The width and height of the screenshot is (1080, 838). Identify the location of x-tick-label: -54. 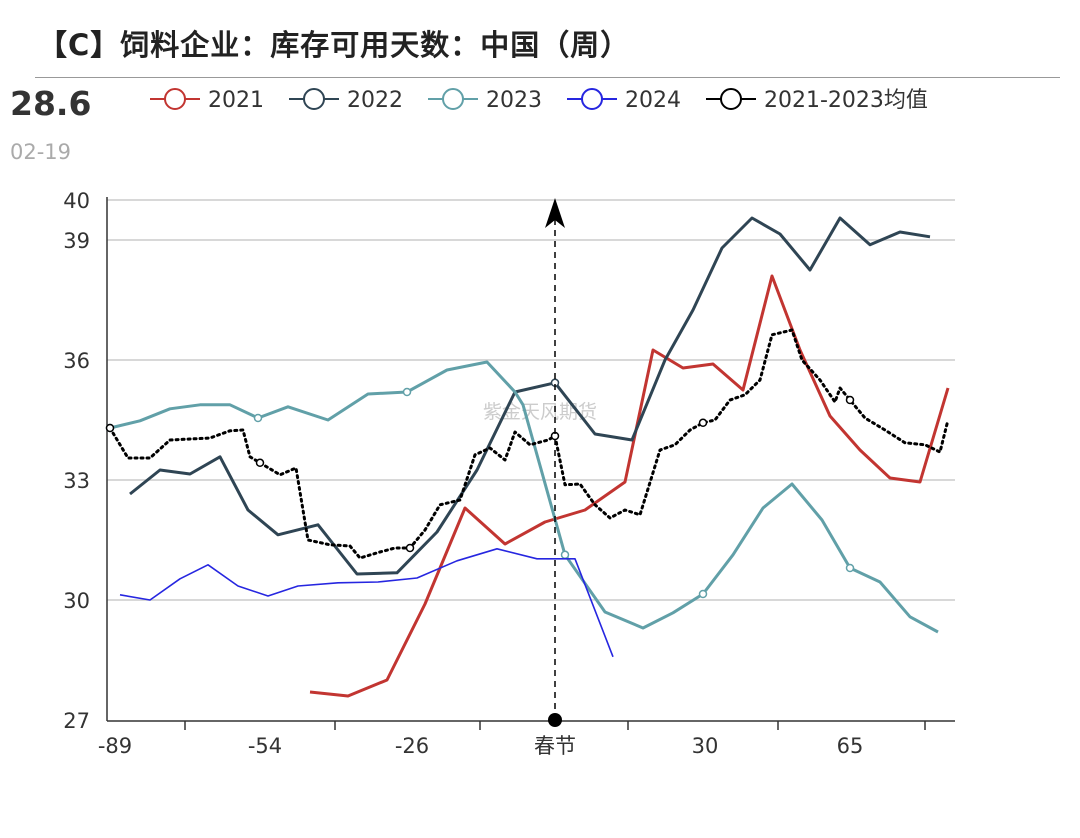
(265, 746).